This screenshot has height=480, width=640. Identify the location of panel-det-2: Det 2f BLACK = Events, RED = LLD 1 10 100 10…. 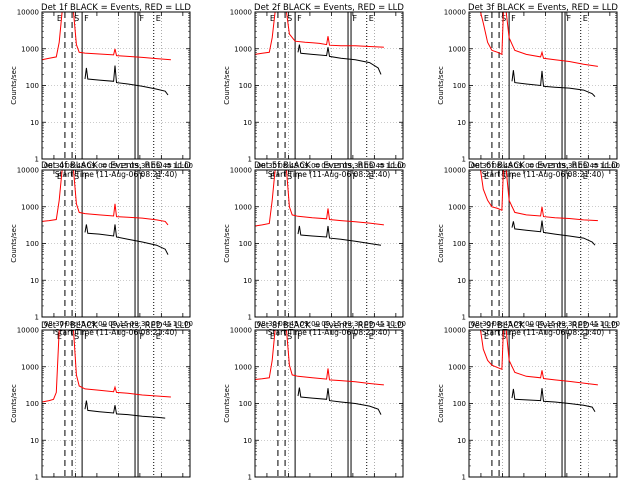
(314, 91).